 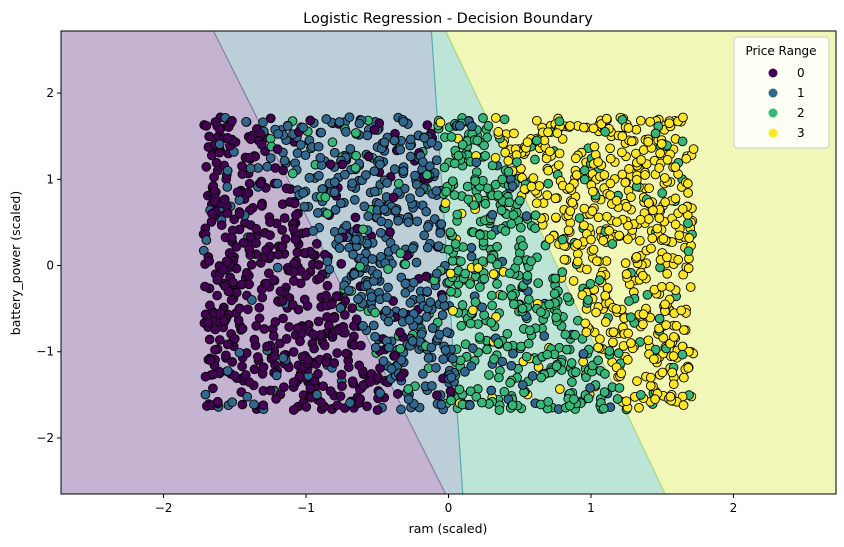 What do you see at coordinates (781, 92) in the screenshot?
I see `legend: Price Range 0 1 2 3` at bounding box center [781, 92].